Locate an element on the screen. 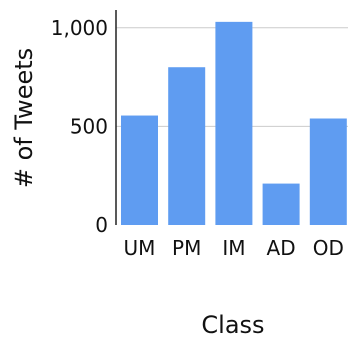 The width and height of the screenshot is (348, 338). x-tick-labels: UM PM IM AD OD is located at coordinates (234, 248).